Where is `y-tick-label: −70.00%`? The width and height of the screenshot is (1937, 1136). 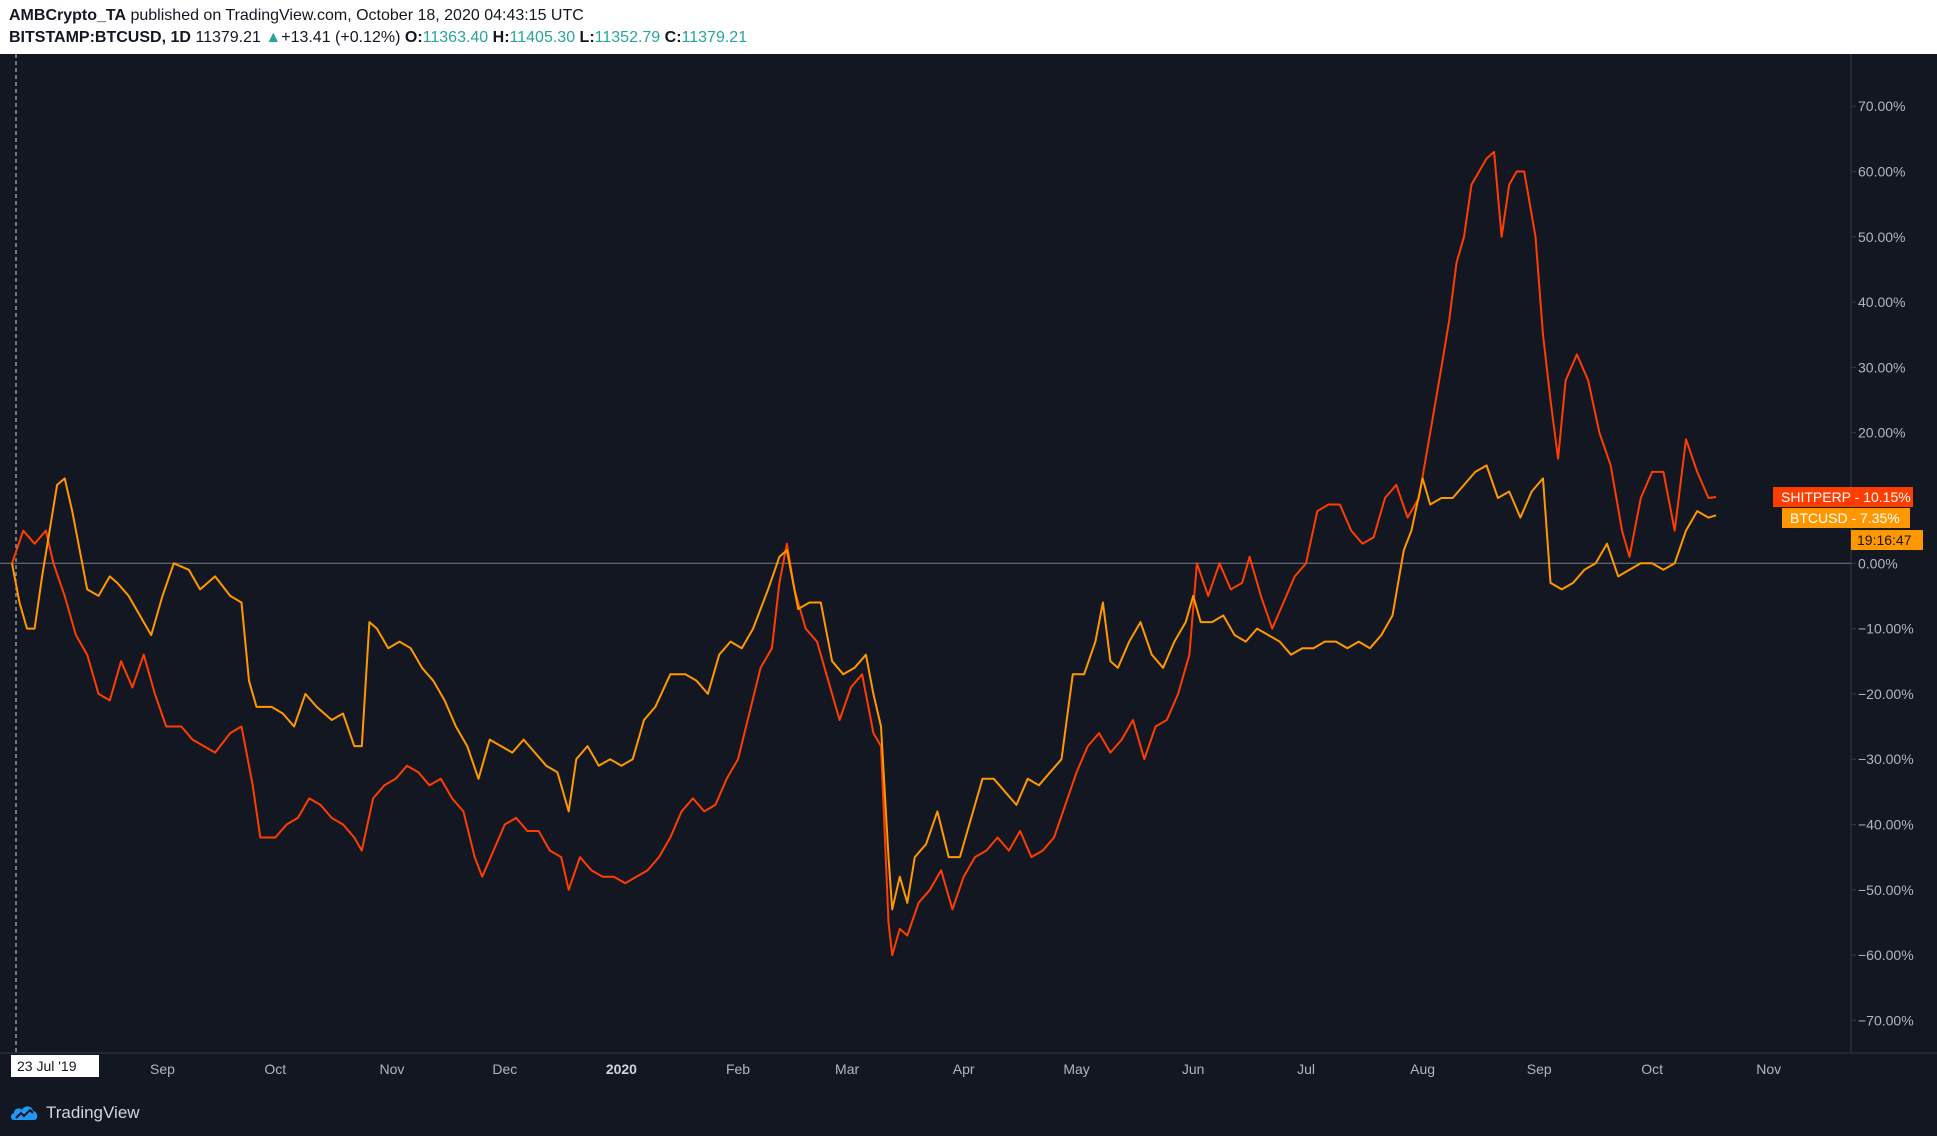 y-tick-label: −70.00% is located at coordinates (1886, 1020).